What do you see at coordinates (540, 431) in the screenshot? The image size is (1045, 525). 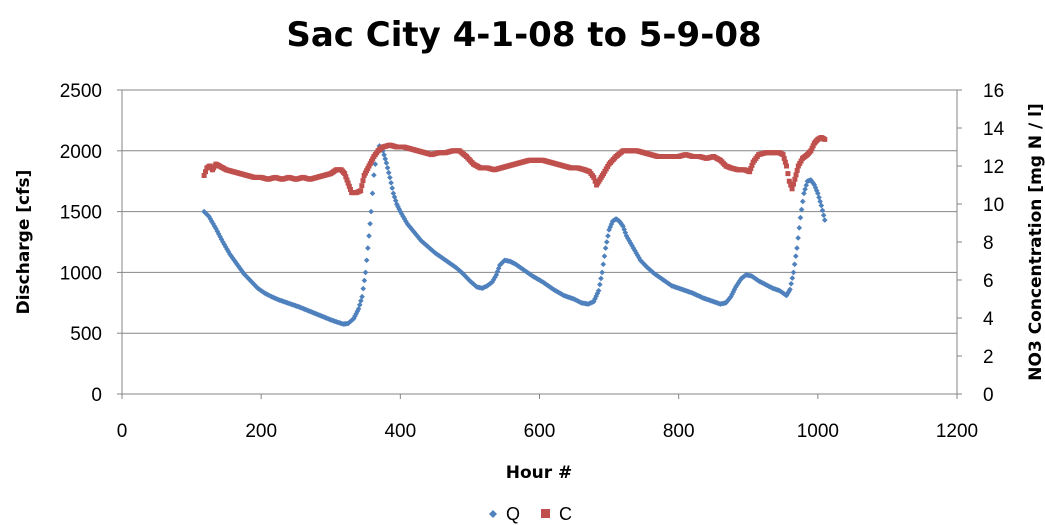 I see `x-tick-label: 600` at bounding box center [540, 431].